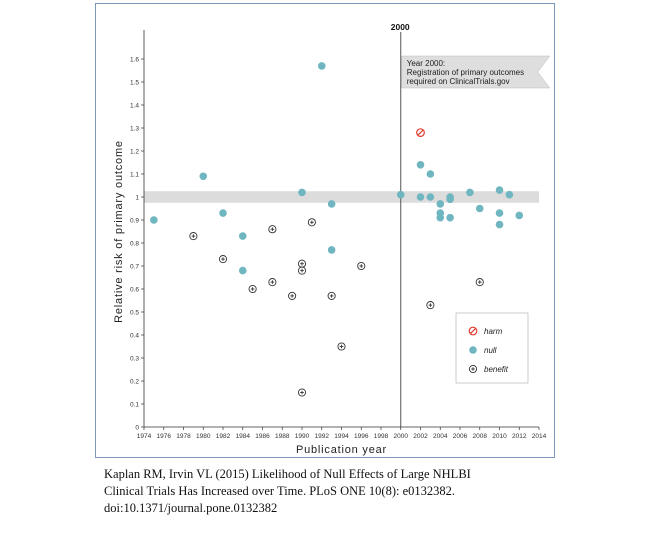 The height and width of the screenshot is (540, 650). What do you see at coordinates (440, 436) in the screenshot?
I see `x-tick-label: 2004` at bounding box center [440, 436].